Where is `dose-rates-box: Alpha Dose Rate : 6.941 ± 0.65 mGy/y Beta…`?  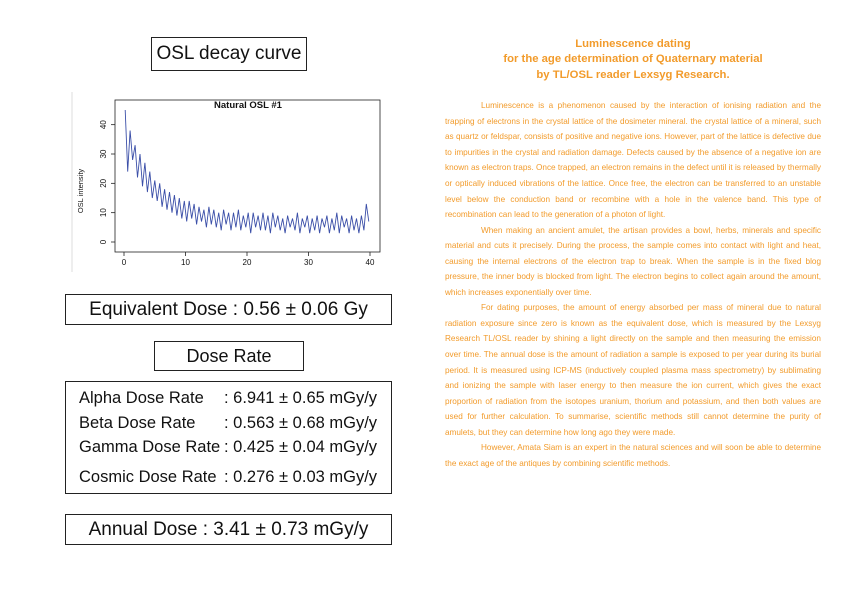
dose-rates-box: Alpha Dose Rate : 6.941 ± 0.65 mGy/y Beta… is located at coordinates (228, 437).